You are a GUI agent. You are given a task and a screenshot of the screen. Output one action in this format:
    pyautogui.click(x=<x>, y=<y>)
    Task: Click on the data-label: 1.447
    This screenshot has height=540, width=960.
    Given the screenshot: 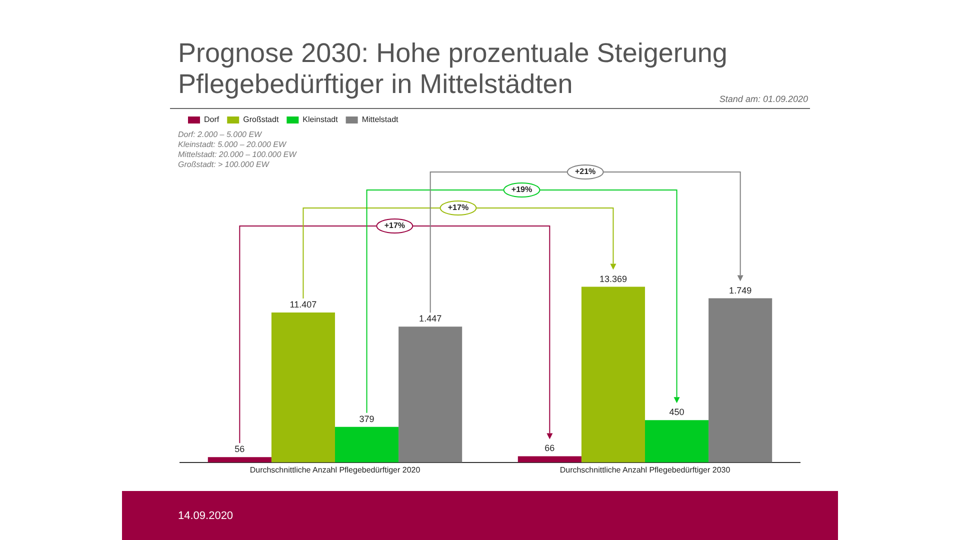 What is the action you would take?
    pyautogui.click(x=430, y=319)
    